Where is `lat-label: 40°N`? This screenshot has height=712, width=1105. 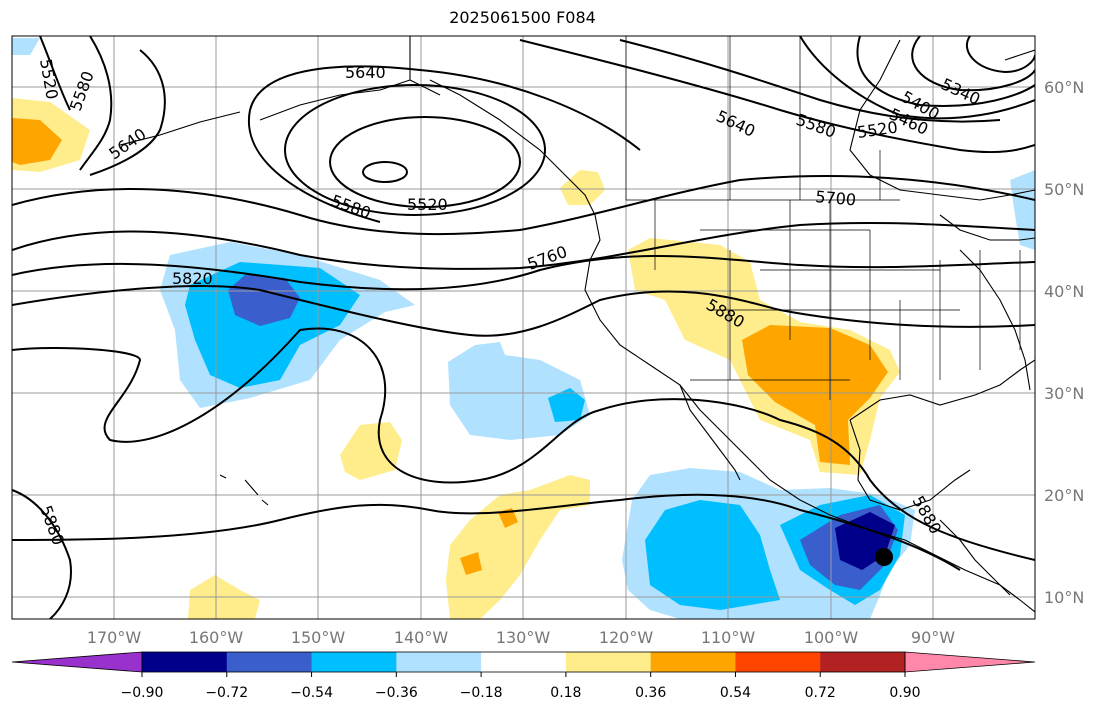
lat-label: 40°N is located at coordinates (1064, 291).